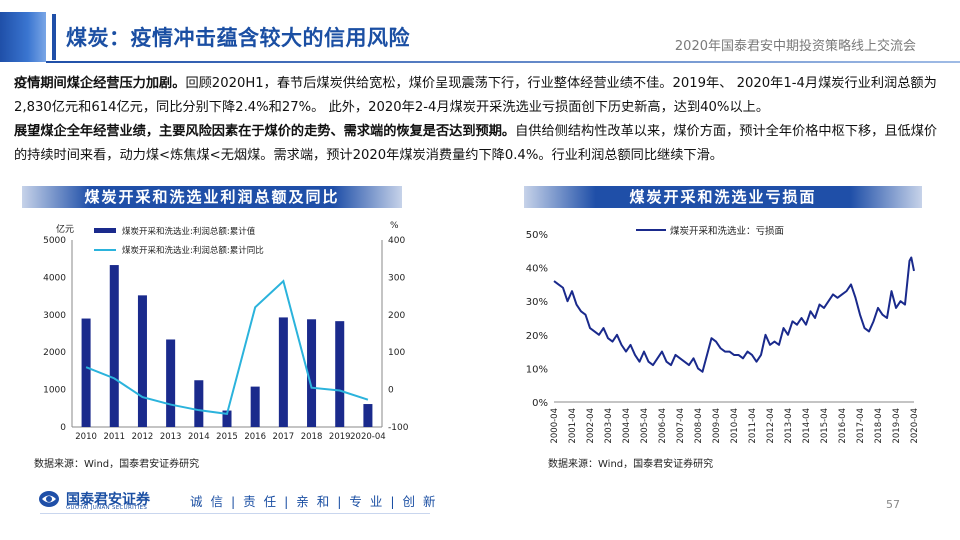 Image resolution: width=960 pixels, height=540 pixels. Describe the element at coordinates (503, 62) in the screenshot. I see `header-divider` at that location.